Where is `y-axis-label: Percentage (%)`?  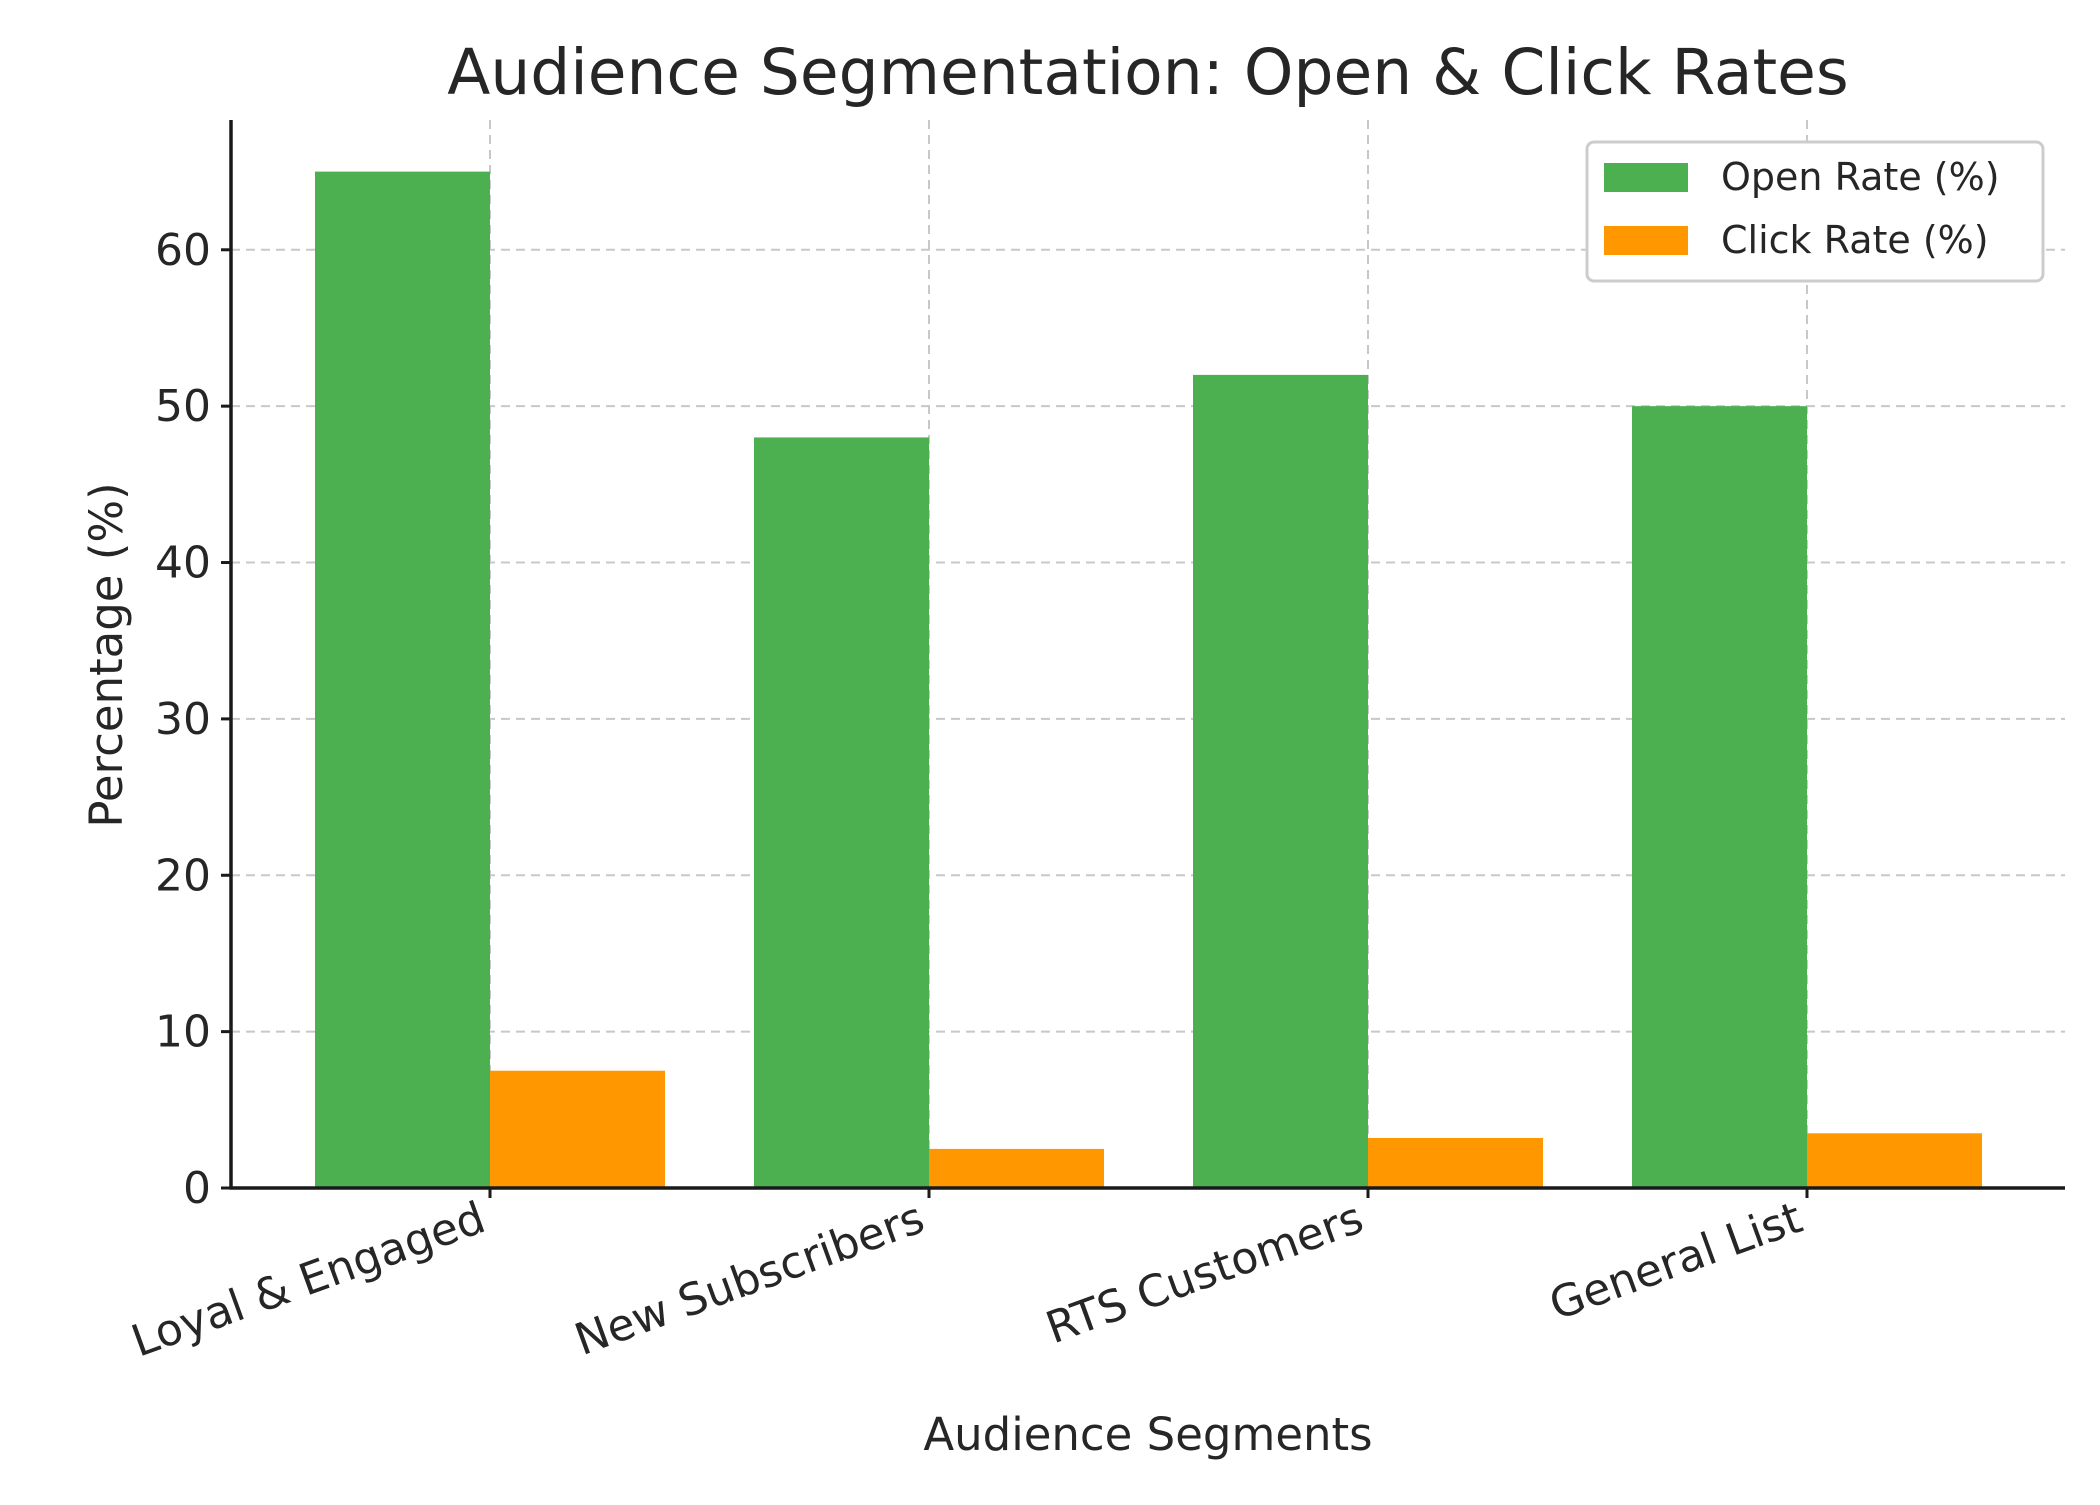 y-axis-label: Percentage (%) is located at coordinates (106, 654).